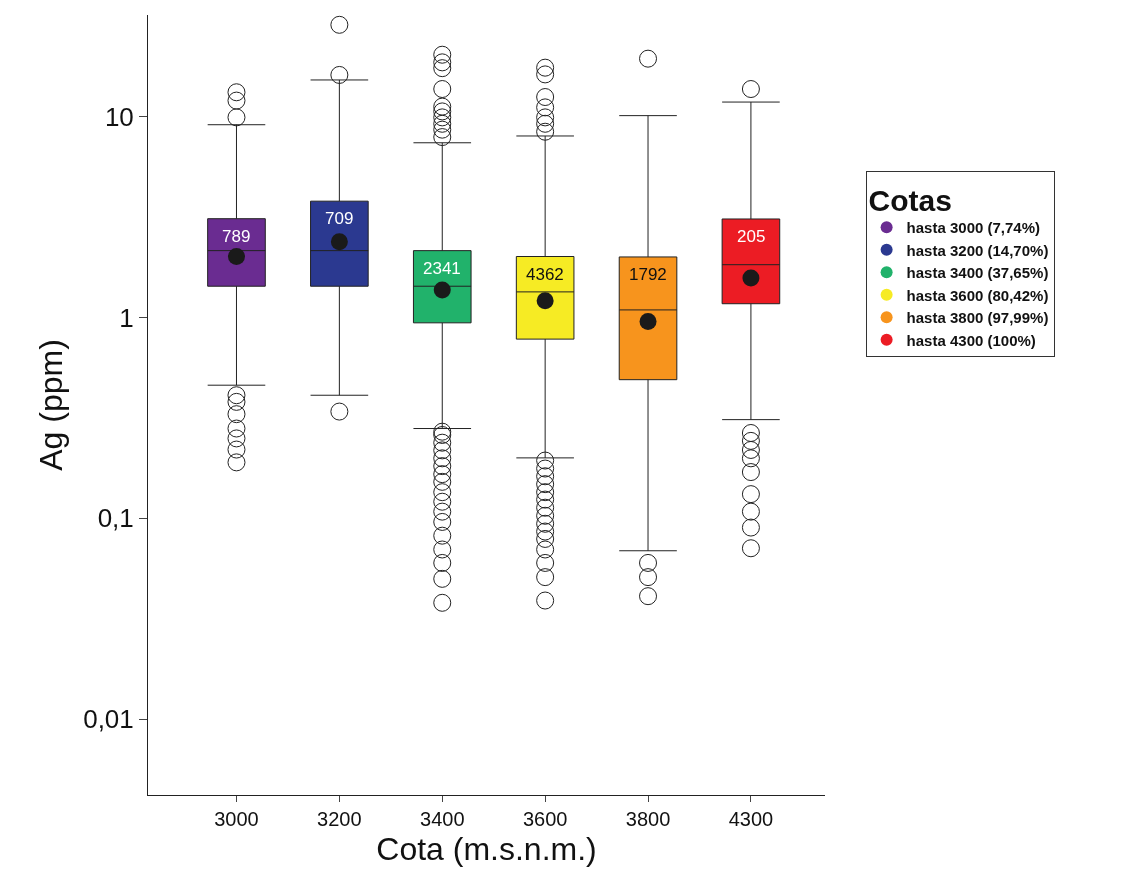 This screenshot has width=1135, height=876. Describe the element at coordinates (339, 819) in the screenshot. I see `x-tick-label: 3200` at that location.